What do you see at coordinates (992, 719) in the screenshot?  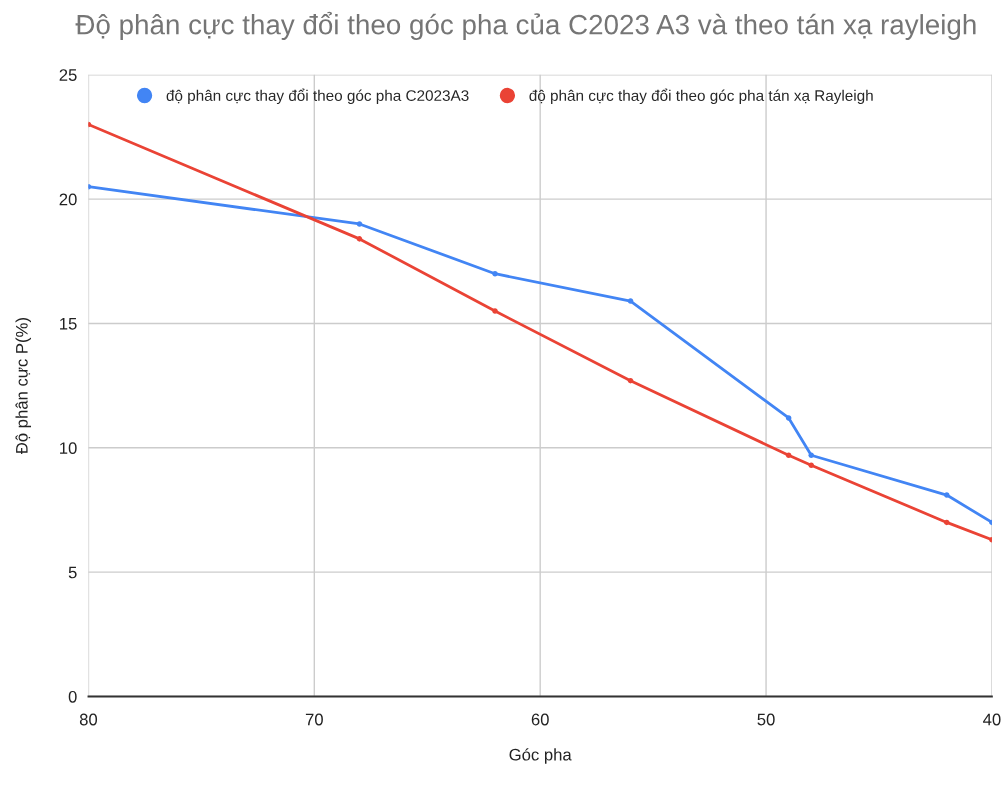 I see `x-tick-label: 40` at bounding box center [992, 719].